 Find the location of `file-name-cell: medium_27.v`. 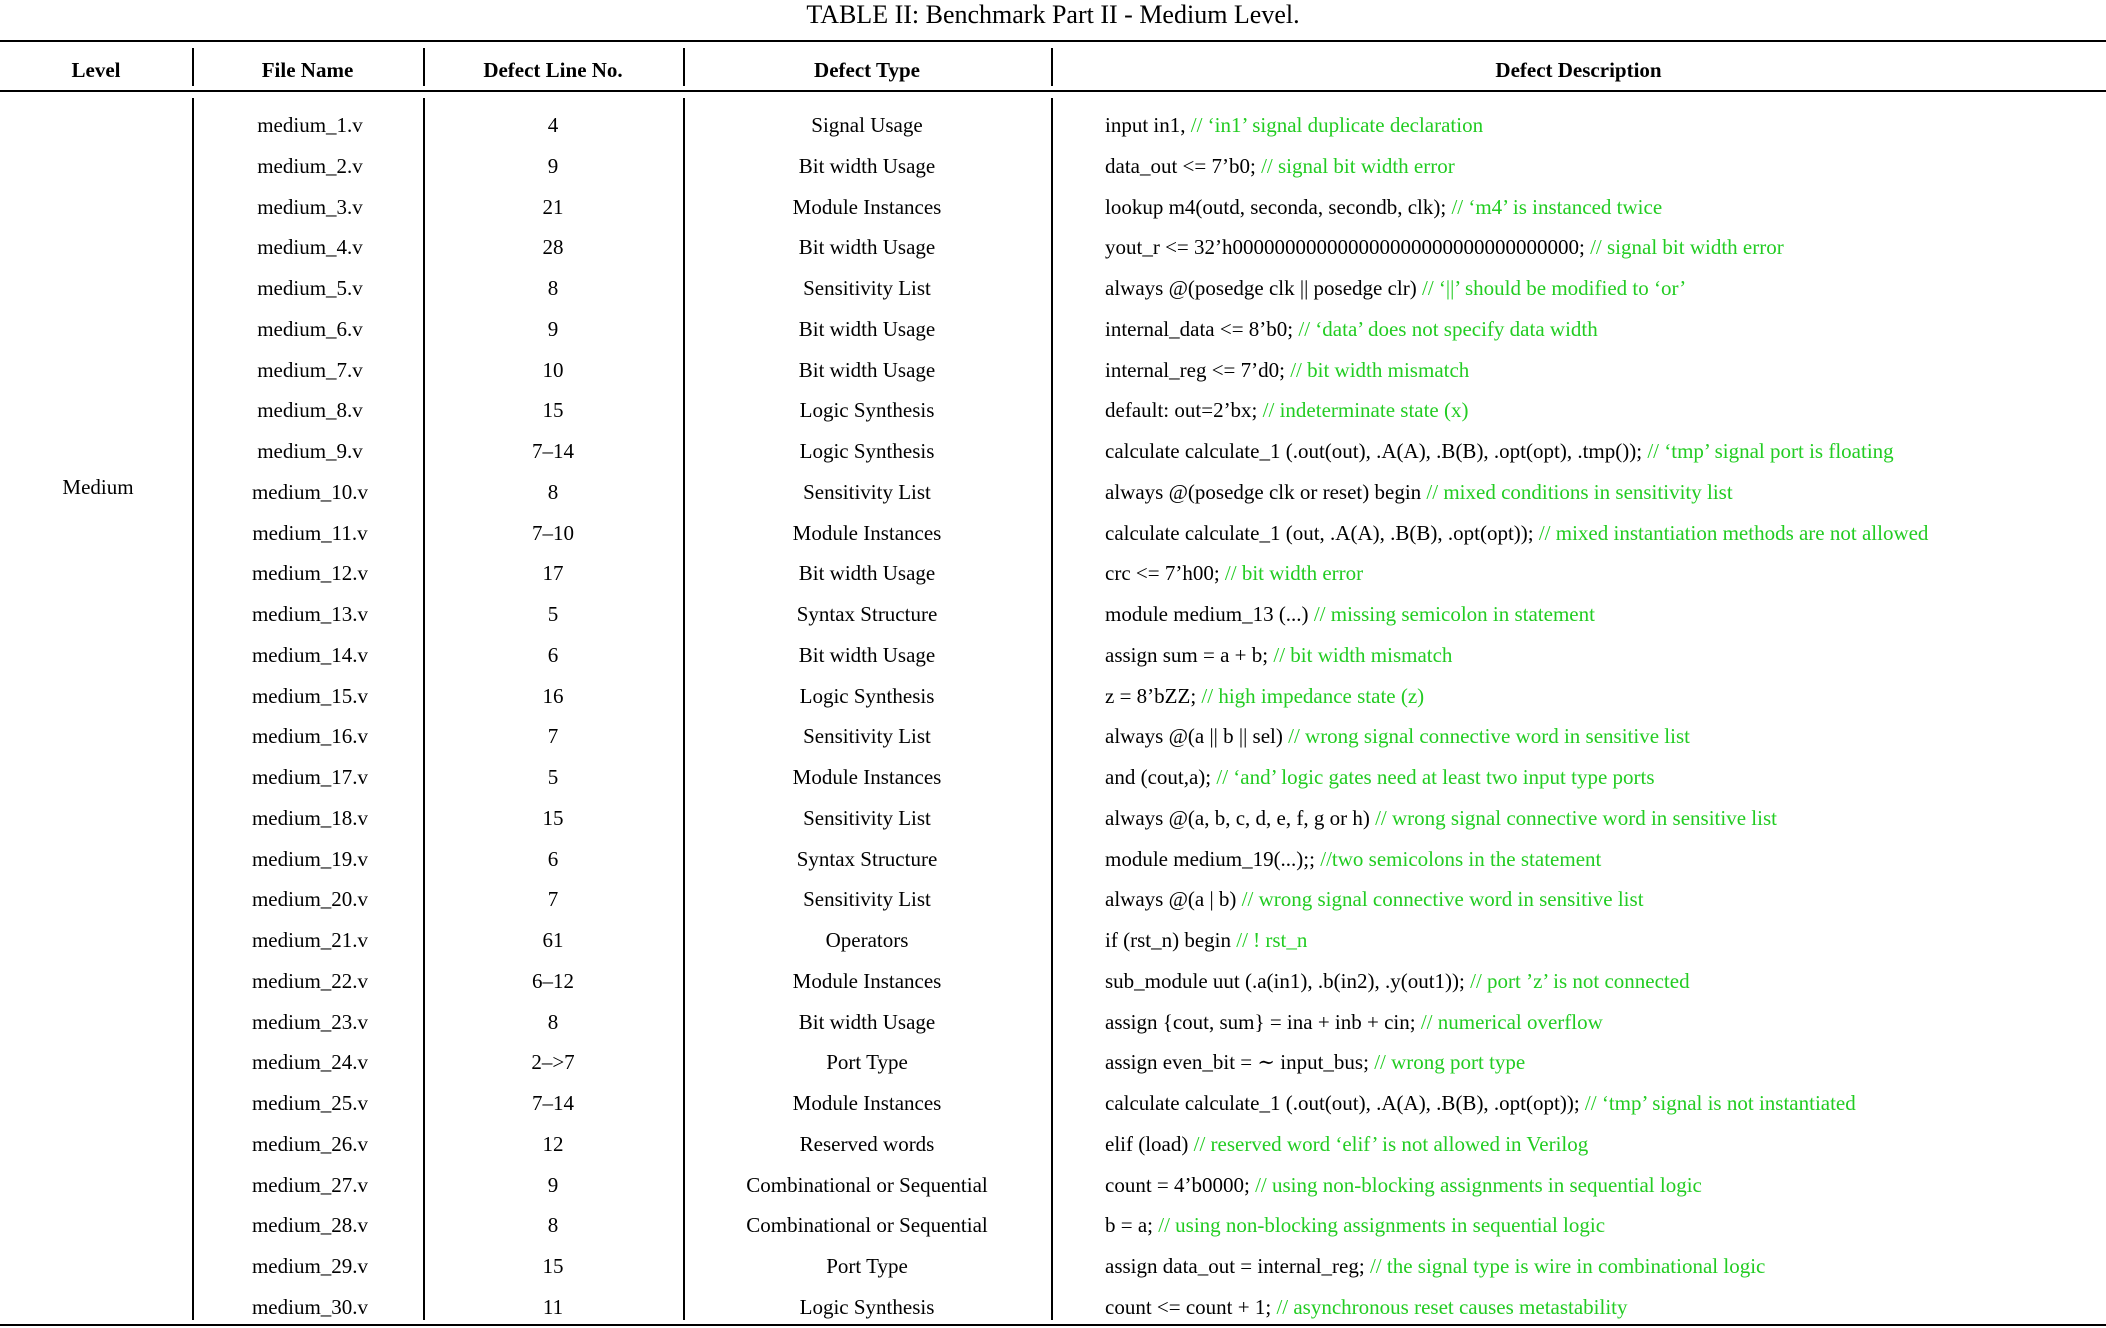

file-name-cell: medium_27.v is located at coordinates (310, 1184).